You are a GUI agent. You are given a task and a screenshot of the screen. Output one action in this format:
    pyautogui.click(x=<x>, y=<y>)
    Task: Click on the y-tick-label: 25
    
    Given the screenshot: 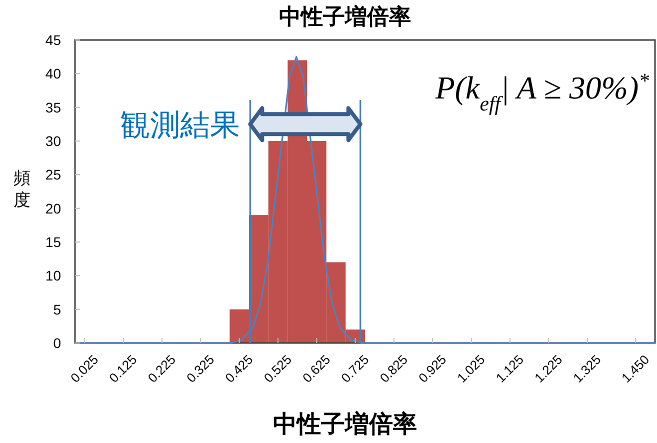 What is the action you would take?
    pyautogui.click(x=53, y=174)
    